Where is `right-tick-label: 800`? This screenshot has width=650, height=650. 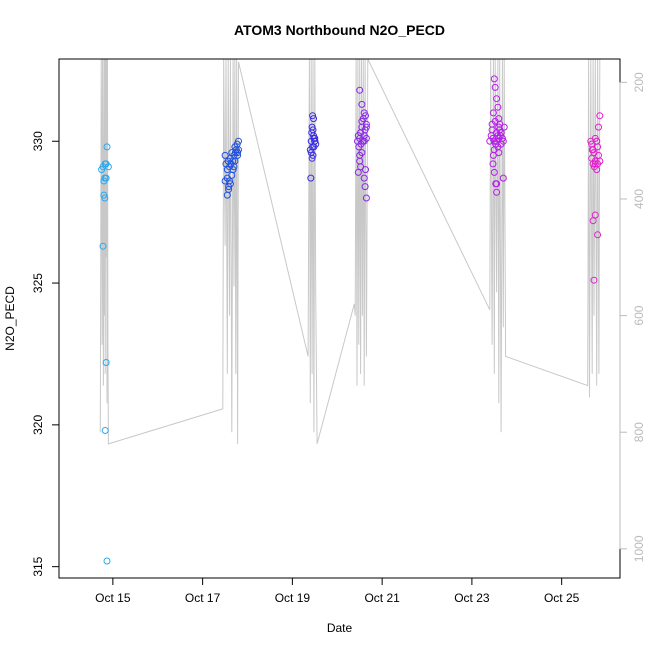 right-tick-label: 800 is located at coordinates (639, 432).